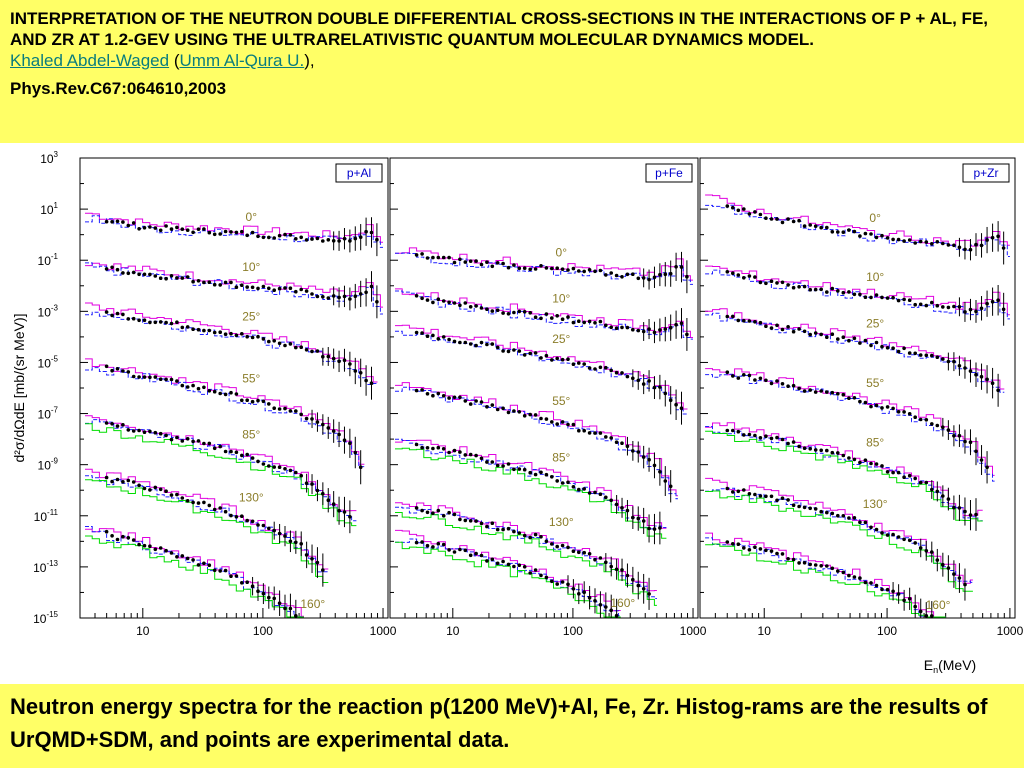 This screenshot has height=768, width=1024. I want to click on model-histogram-green, so click(825, 580).